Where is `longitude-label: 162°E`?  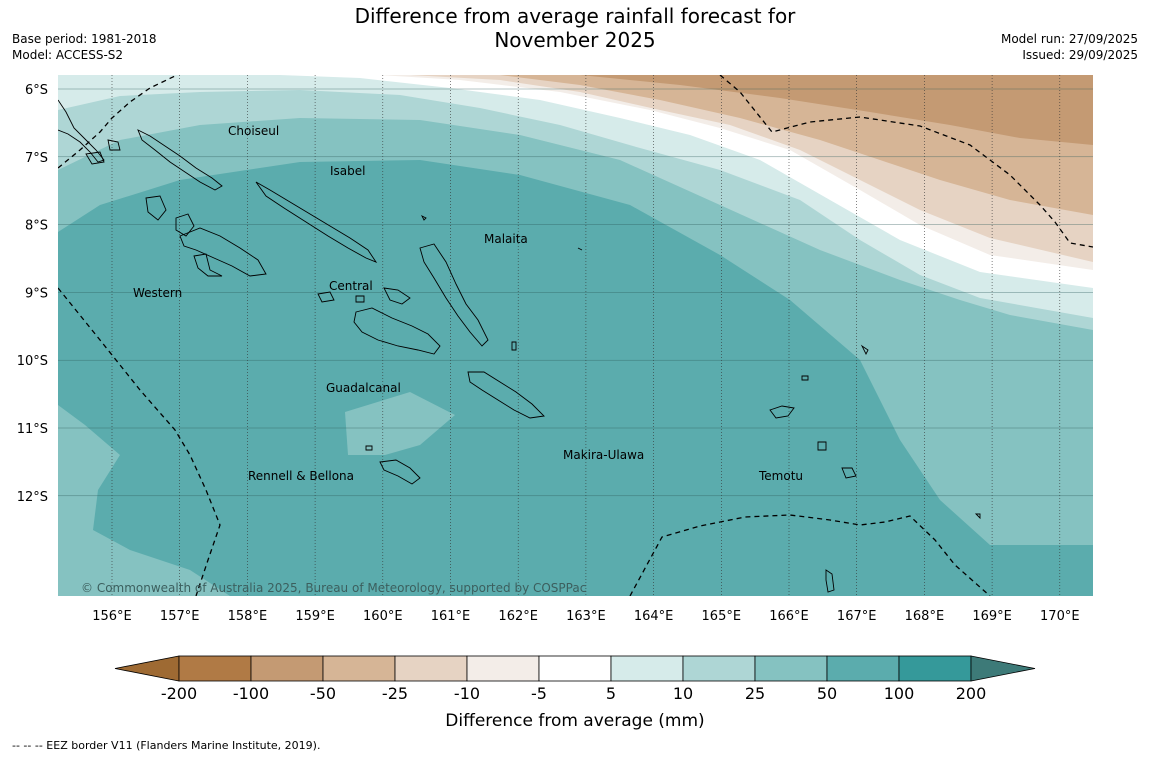
longitude-label: 162°E is located at coordinates (518, 616).